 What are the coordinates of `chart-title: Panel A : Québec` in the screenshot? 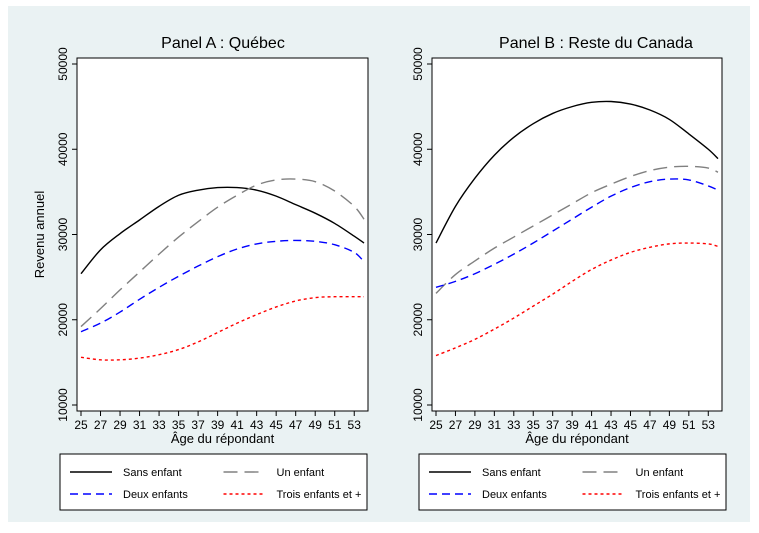 It's located at (223, 43).